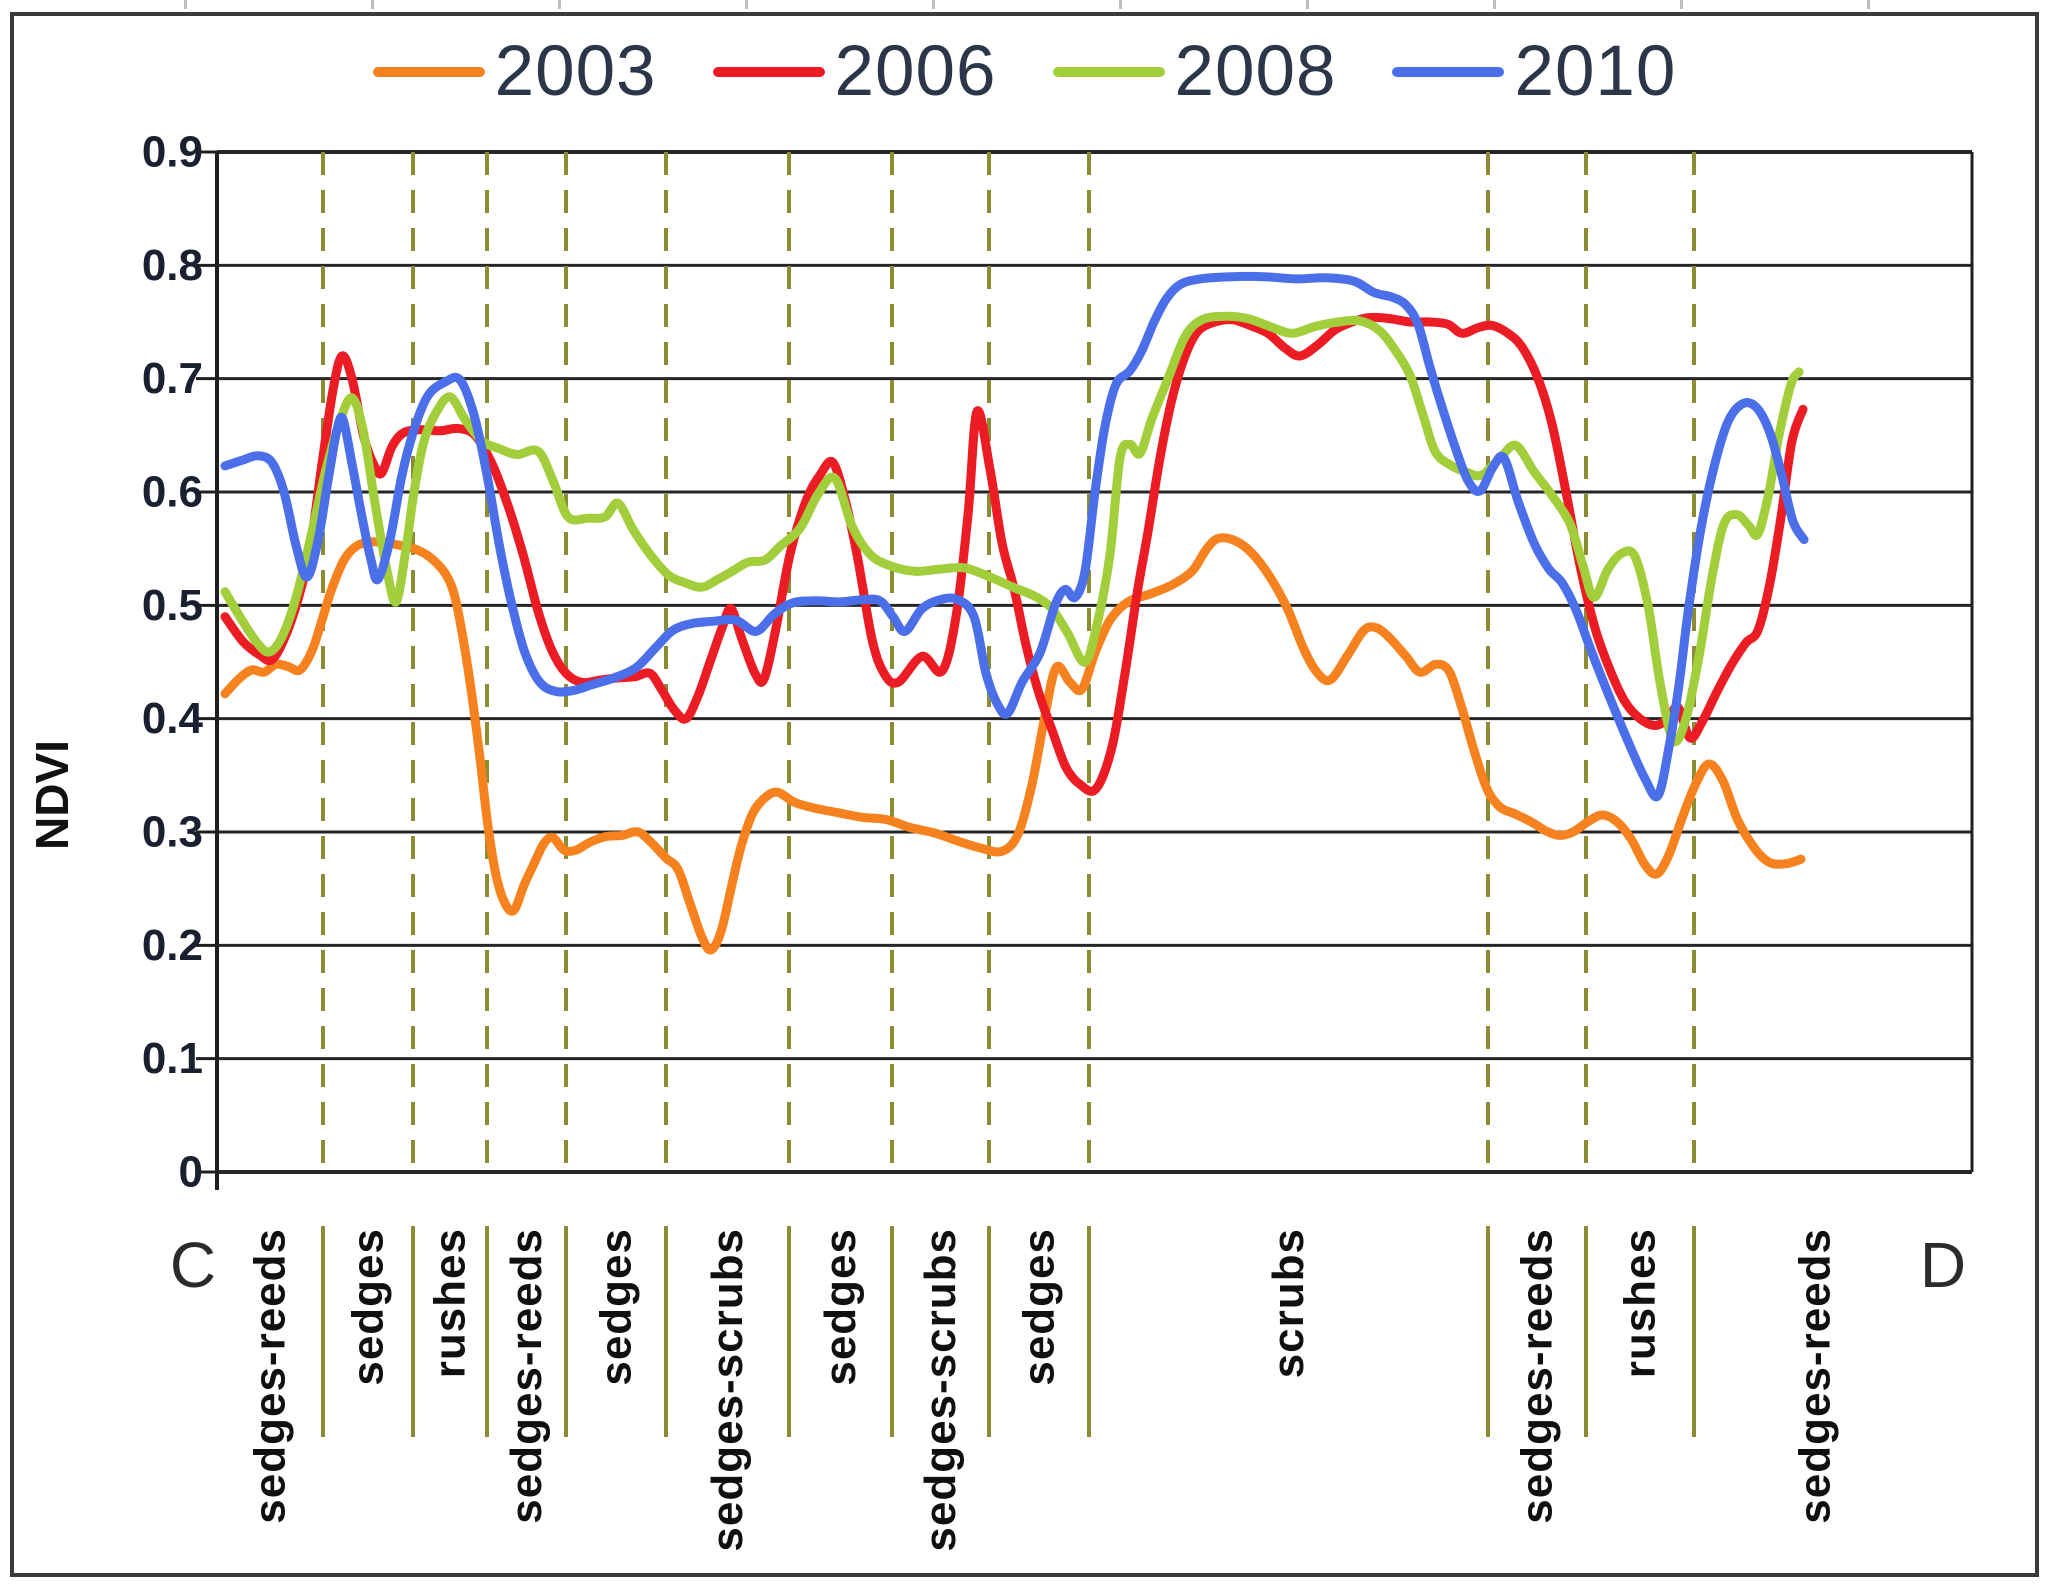  What do you see at coordinates (172, 832) in the screenshot?
I see `svg-text: 0.3` at bounding box center [172, 832].